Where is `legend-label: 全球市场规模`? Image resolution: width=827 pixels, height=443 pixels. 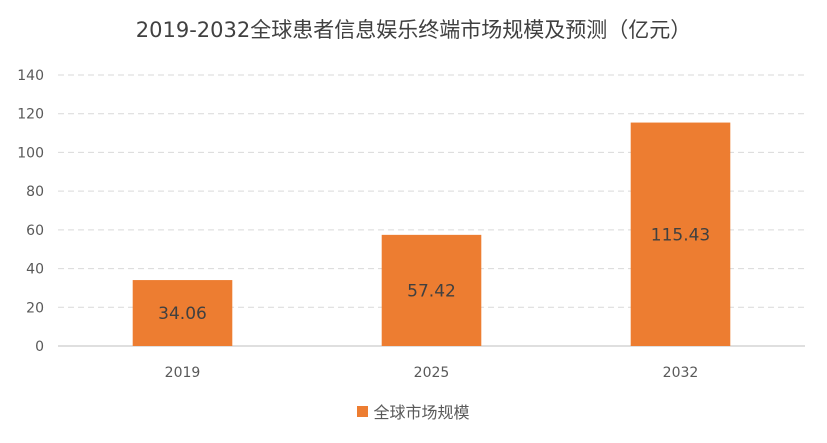 legend-label: 全球市场规模 is located at coordinates (421, 412).